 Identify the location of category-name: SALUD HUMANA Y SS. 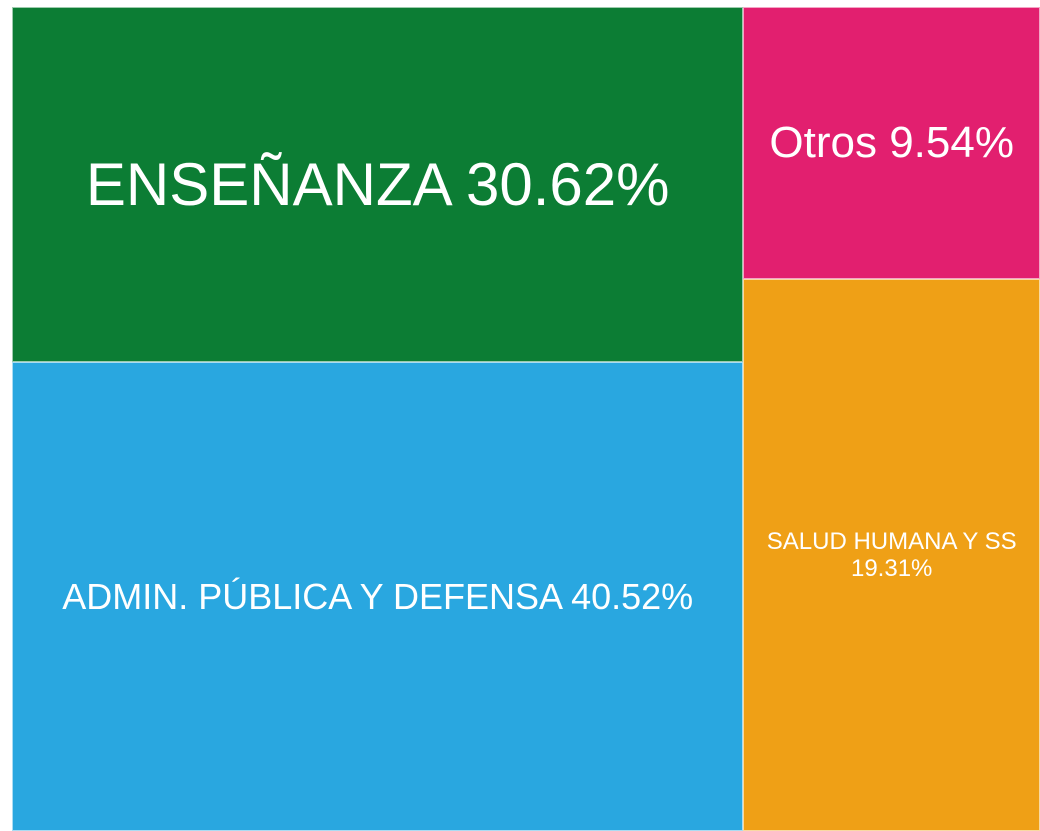
(891, 541).